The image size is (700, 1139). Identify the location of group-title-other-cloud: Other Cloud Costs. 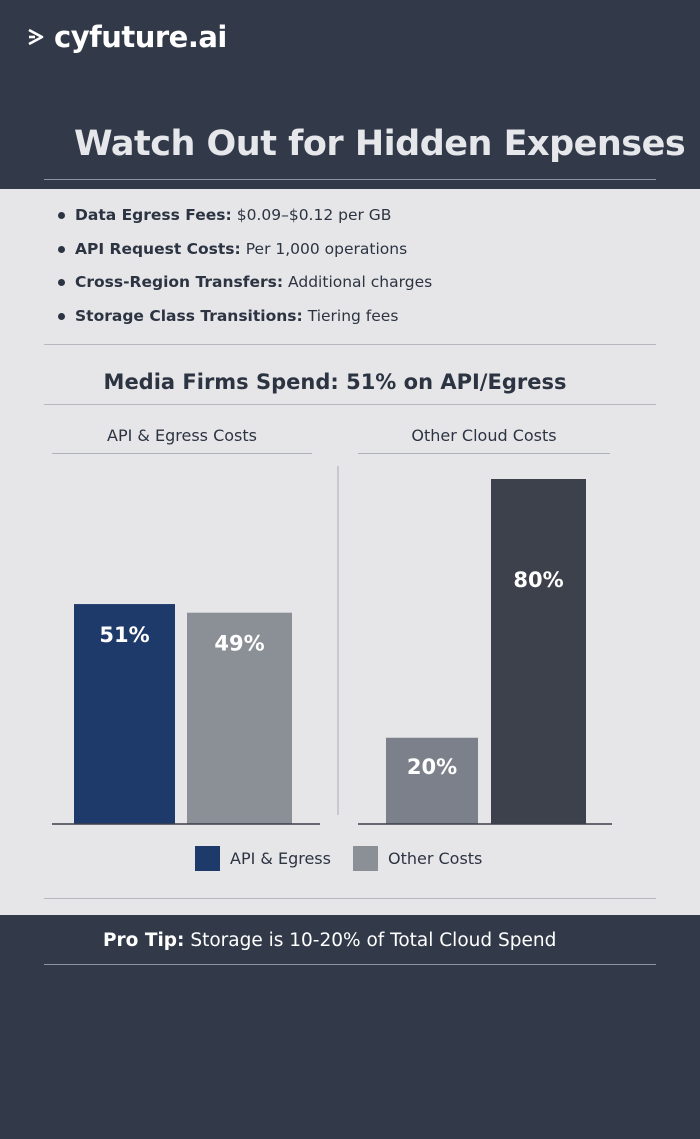
(484, 435).